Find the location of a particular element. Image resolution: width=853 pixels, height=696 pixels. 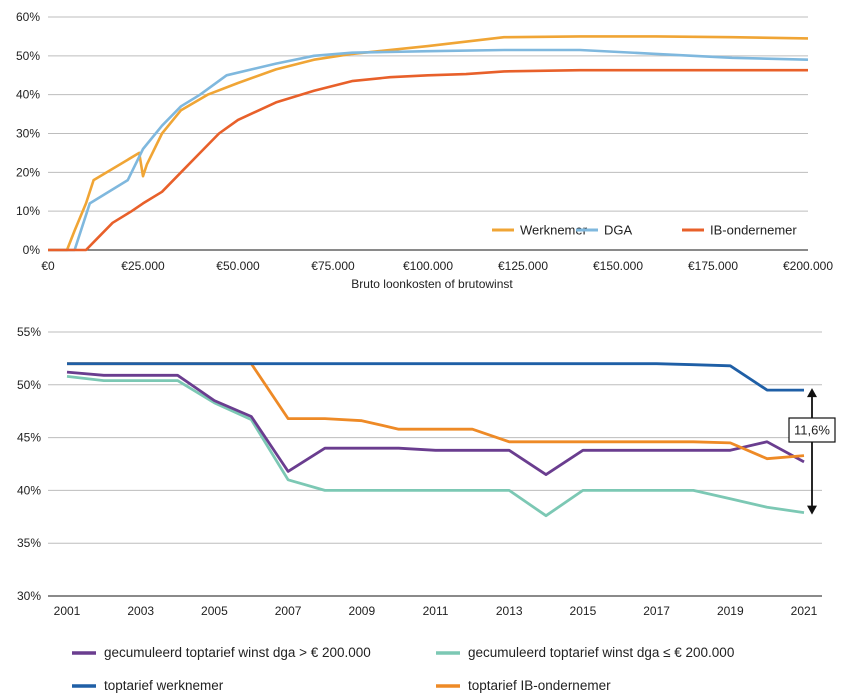

x-tick-label: 2003 is located at coordinates (140, 611).